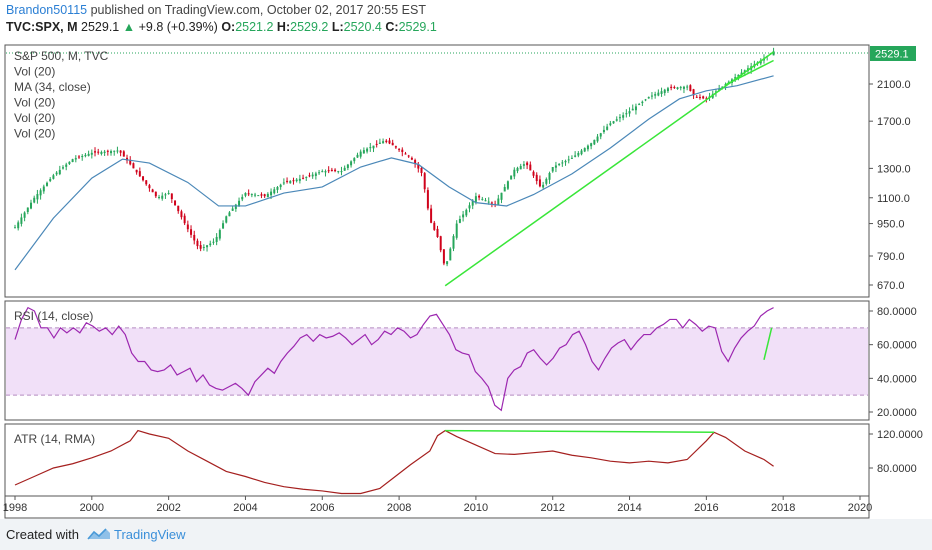  I want to click on price-tag-value: 2529.1, so click(892, 55).